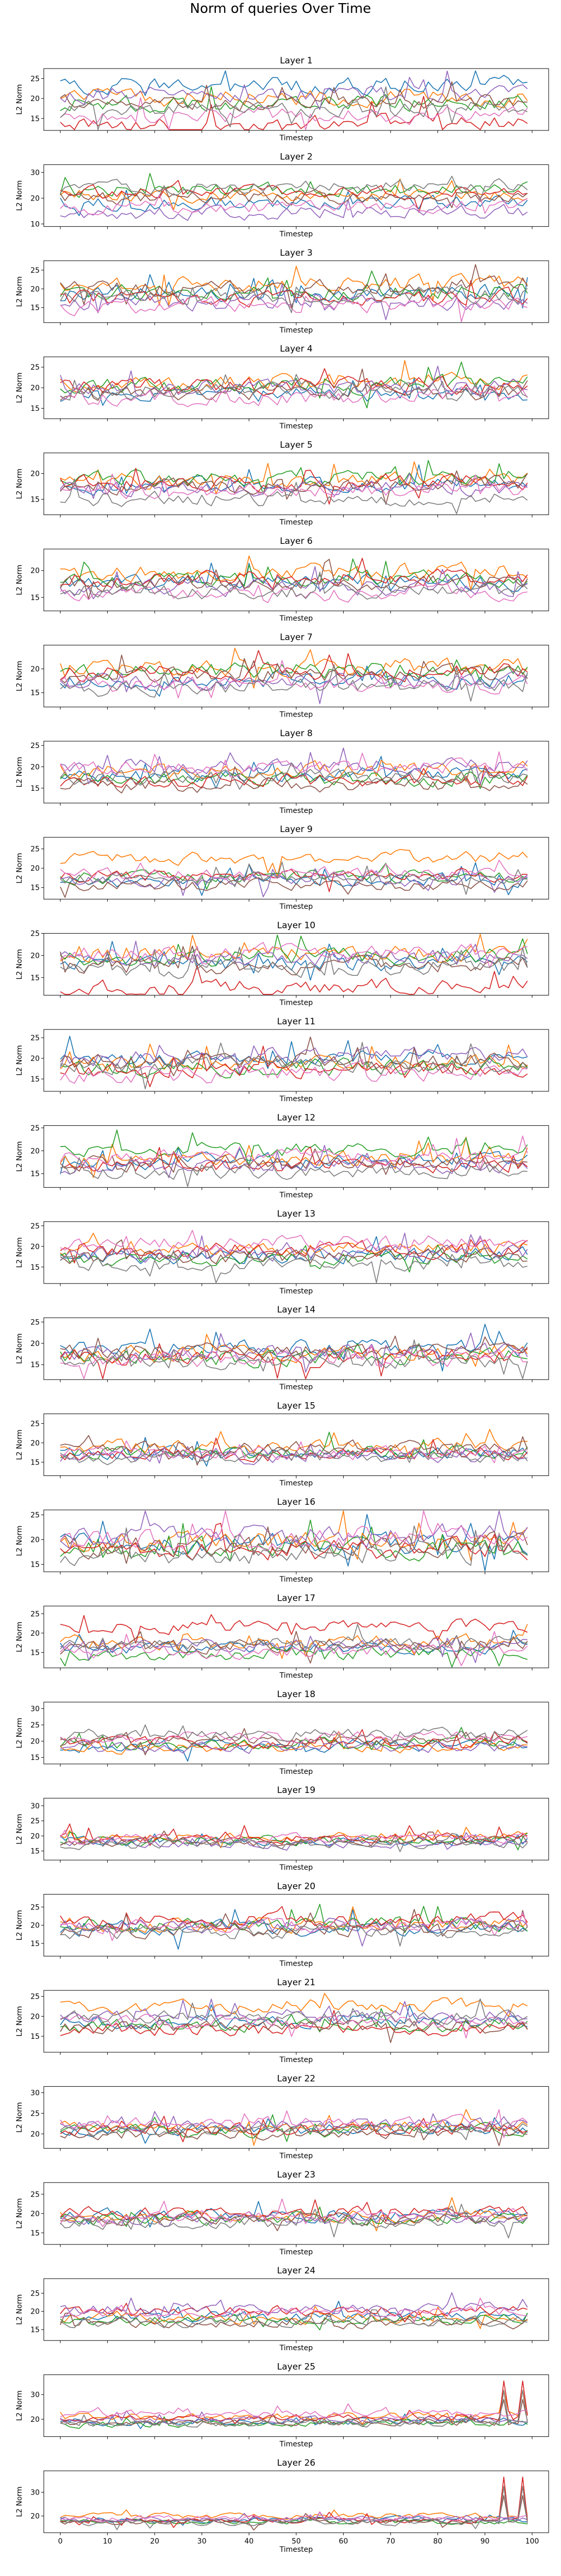  I want to click on layer-5-chart: Layer 5 15 20 L2 Norm Timestep, so click(282, 484).